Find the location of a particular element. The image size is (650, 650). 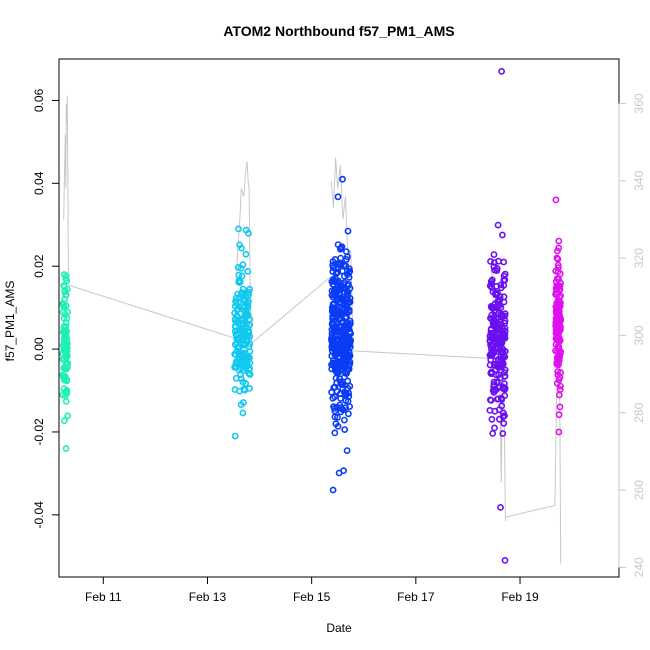

y2-tick-label: 280 is located at coordinates (639, 412).